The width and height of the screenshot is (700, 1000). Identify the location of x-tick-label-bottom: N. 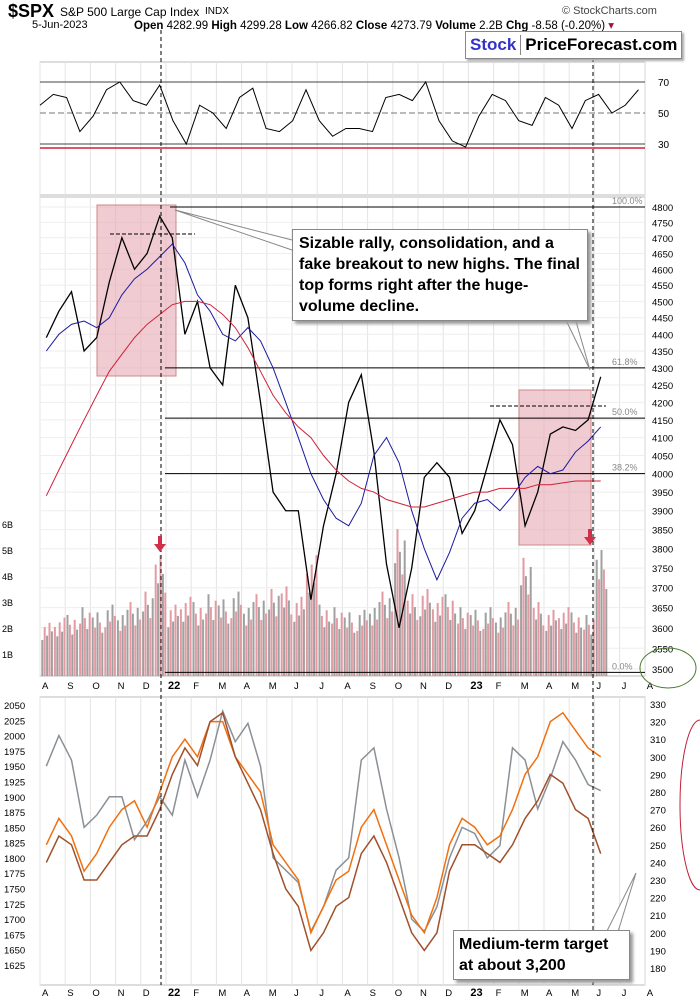
(423, 993).